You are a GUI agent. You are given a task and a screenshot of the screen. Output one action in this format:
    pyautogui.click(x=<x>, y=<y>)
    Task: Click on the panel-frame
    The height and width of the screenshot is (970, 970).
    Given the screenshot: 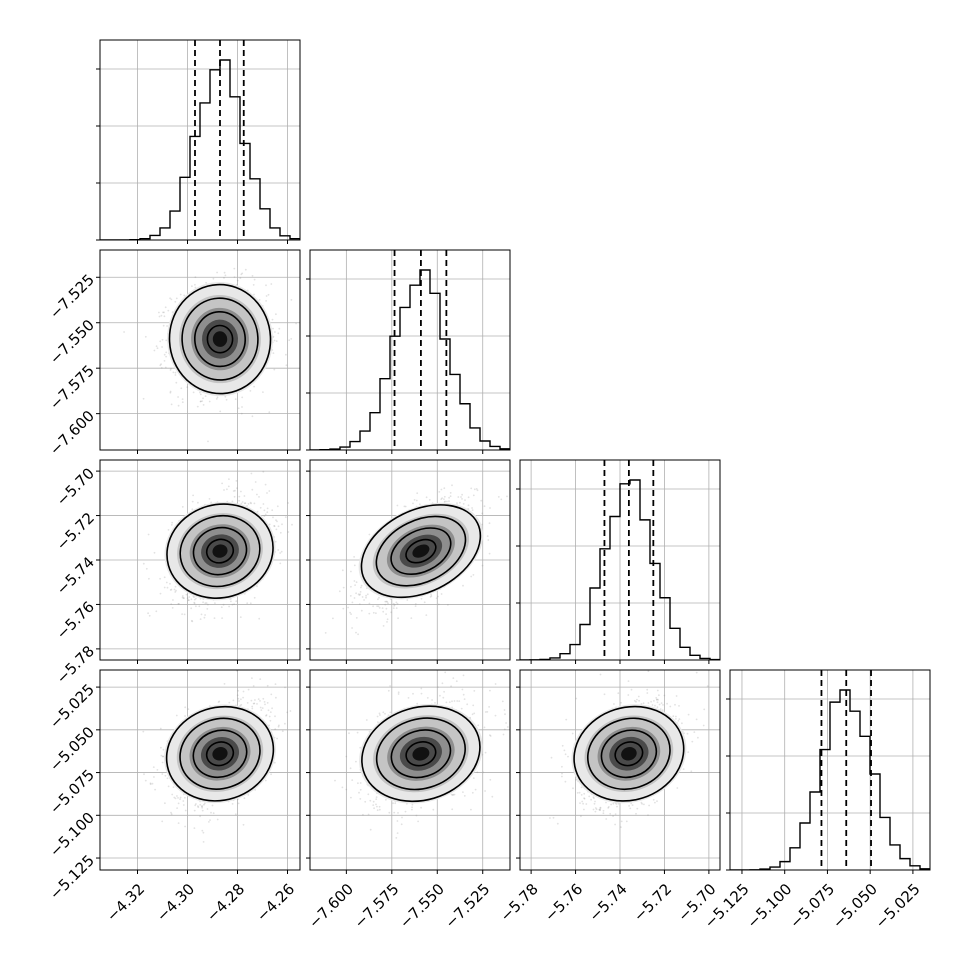 What is the action you would take?
    pyautogui.click(x=410, y=560)
    